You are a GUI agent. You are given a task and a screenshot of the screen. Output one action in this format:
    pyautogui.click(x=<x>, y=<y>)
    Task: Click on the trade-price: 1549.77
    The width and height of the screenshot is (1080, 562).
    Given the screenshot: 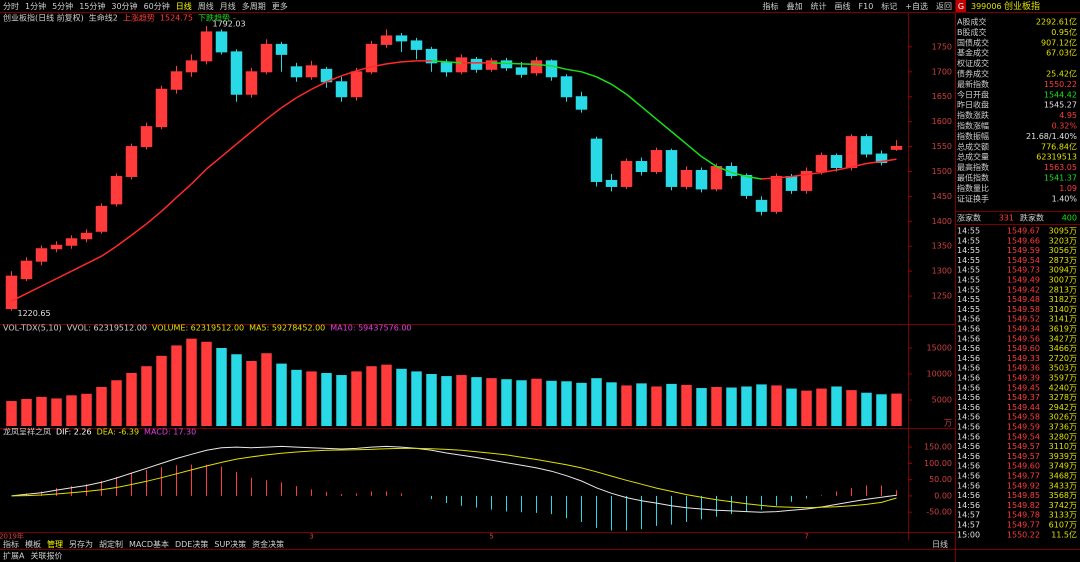 What is the action you would take?
    pyautogui.click(x=1023, y=525)
    